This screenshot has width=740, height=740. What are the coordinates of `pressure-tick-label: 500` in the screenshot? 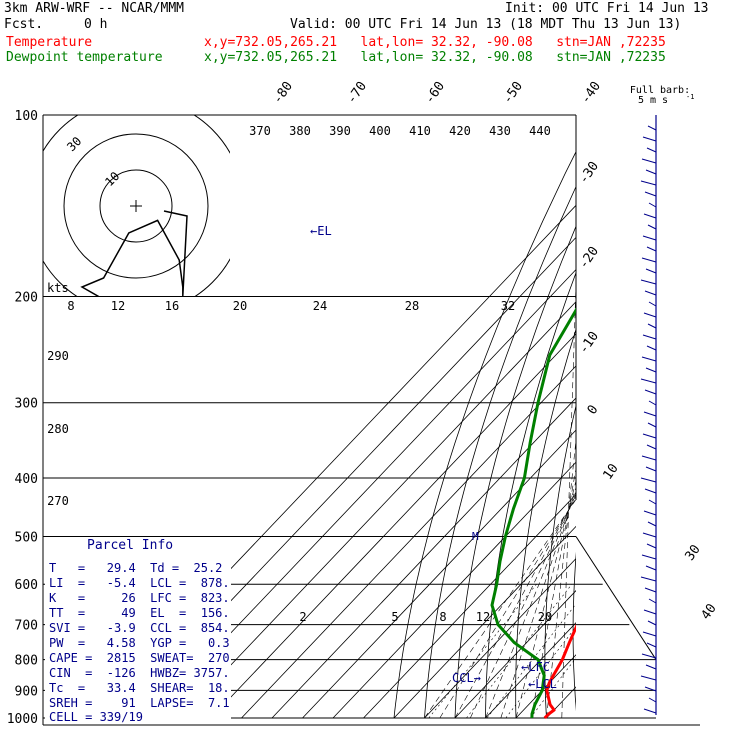 It's located at (26, 537).